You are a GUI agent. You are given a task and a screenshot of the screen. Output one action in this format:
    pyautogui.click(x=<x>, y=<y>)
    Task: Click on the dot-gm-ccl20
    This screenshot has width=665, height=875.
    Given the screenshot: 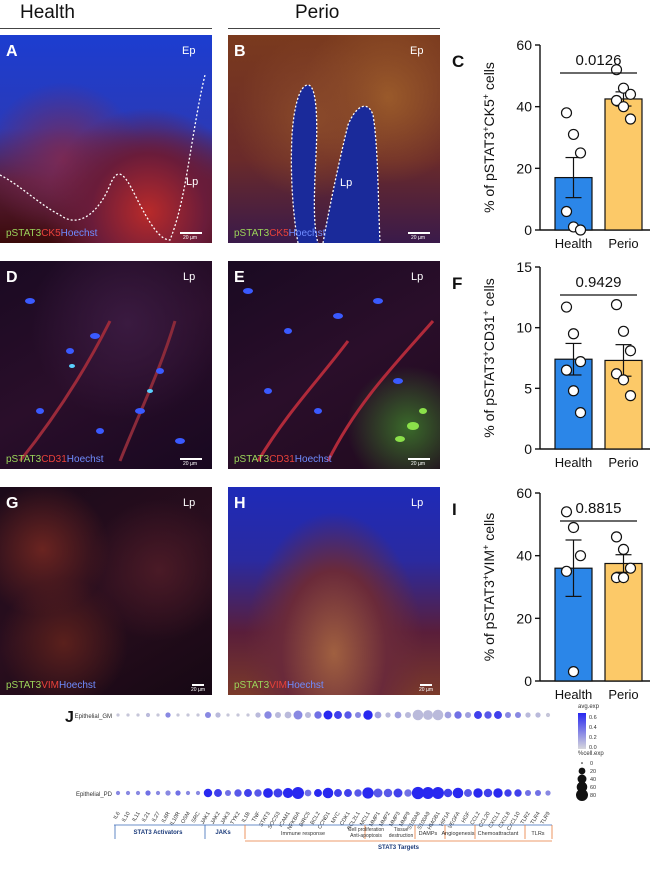 What is the action you would take?
    pyautogui.click(x=488, y=715)
    